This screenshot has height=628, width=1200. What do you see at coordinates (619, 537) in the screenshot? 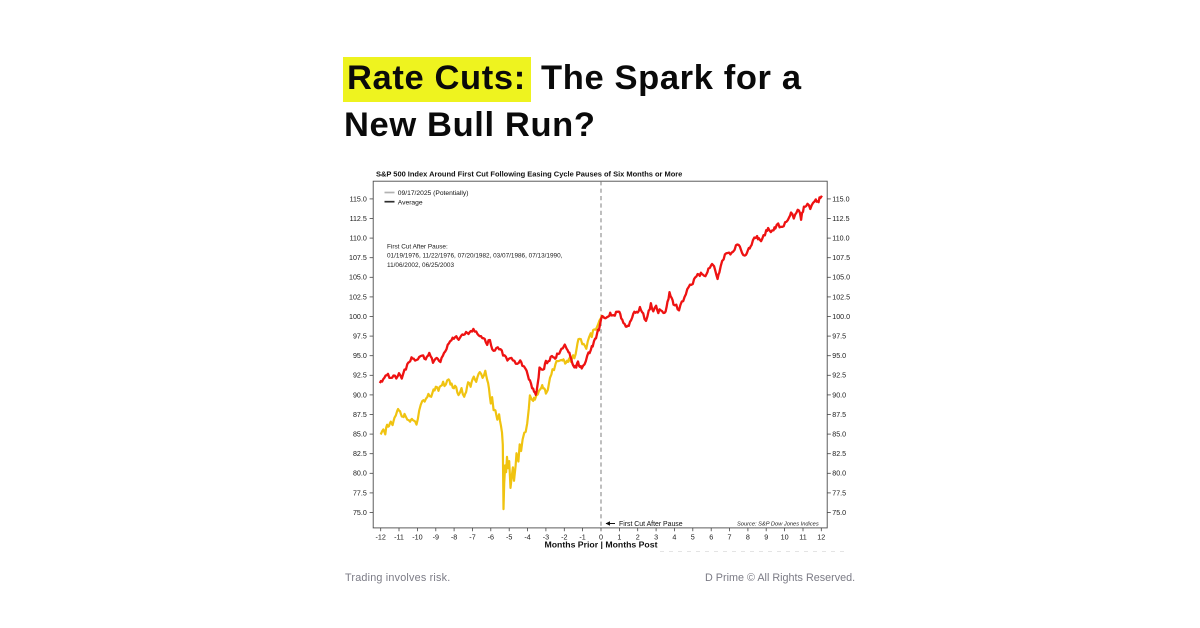
I see `svg-text: 1` at bounding box center [619, 537].